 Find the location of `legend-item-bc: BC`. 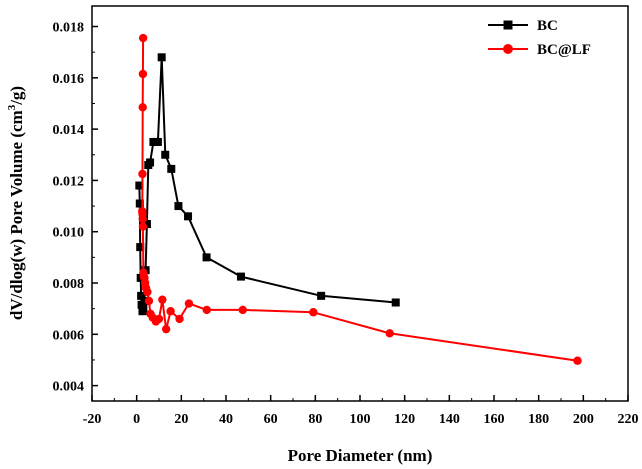

legend-item-bc: BC is located at coordinates (523, 26).